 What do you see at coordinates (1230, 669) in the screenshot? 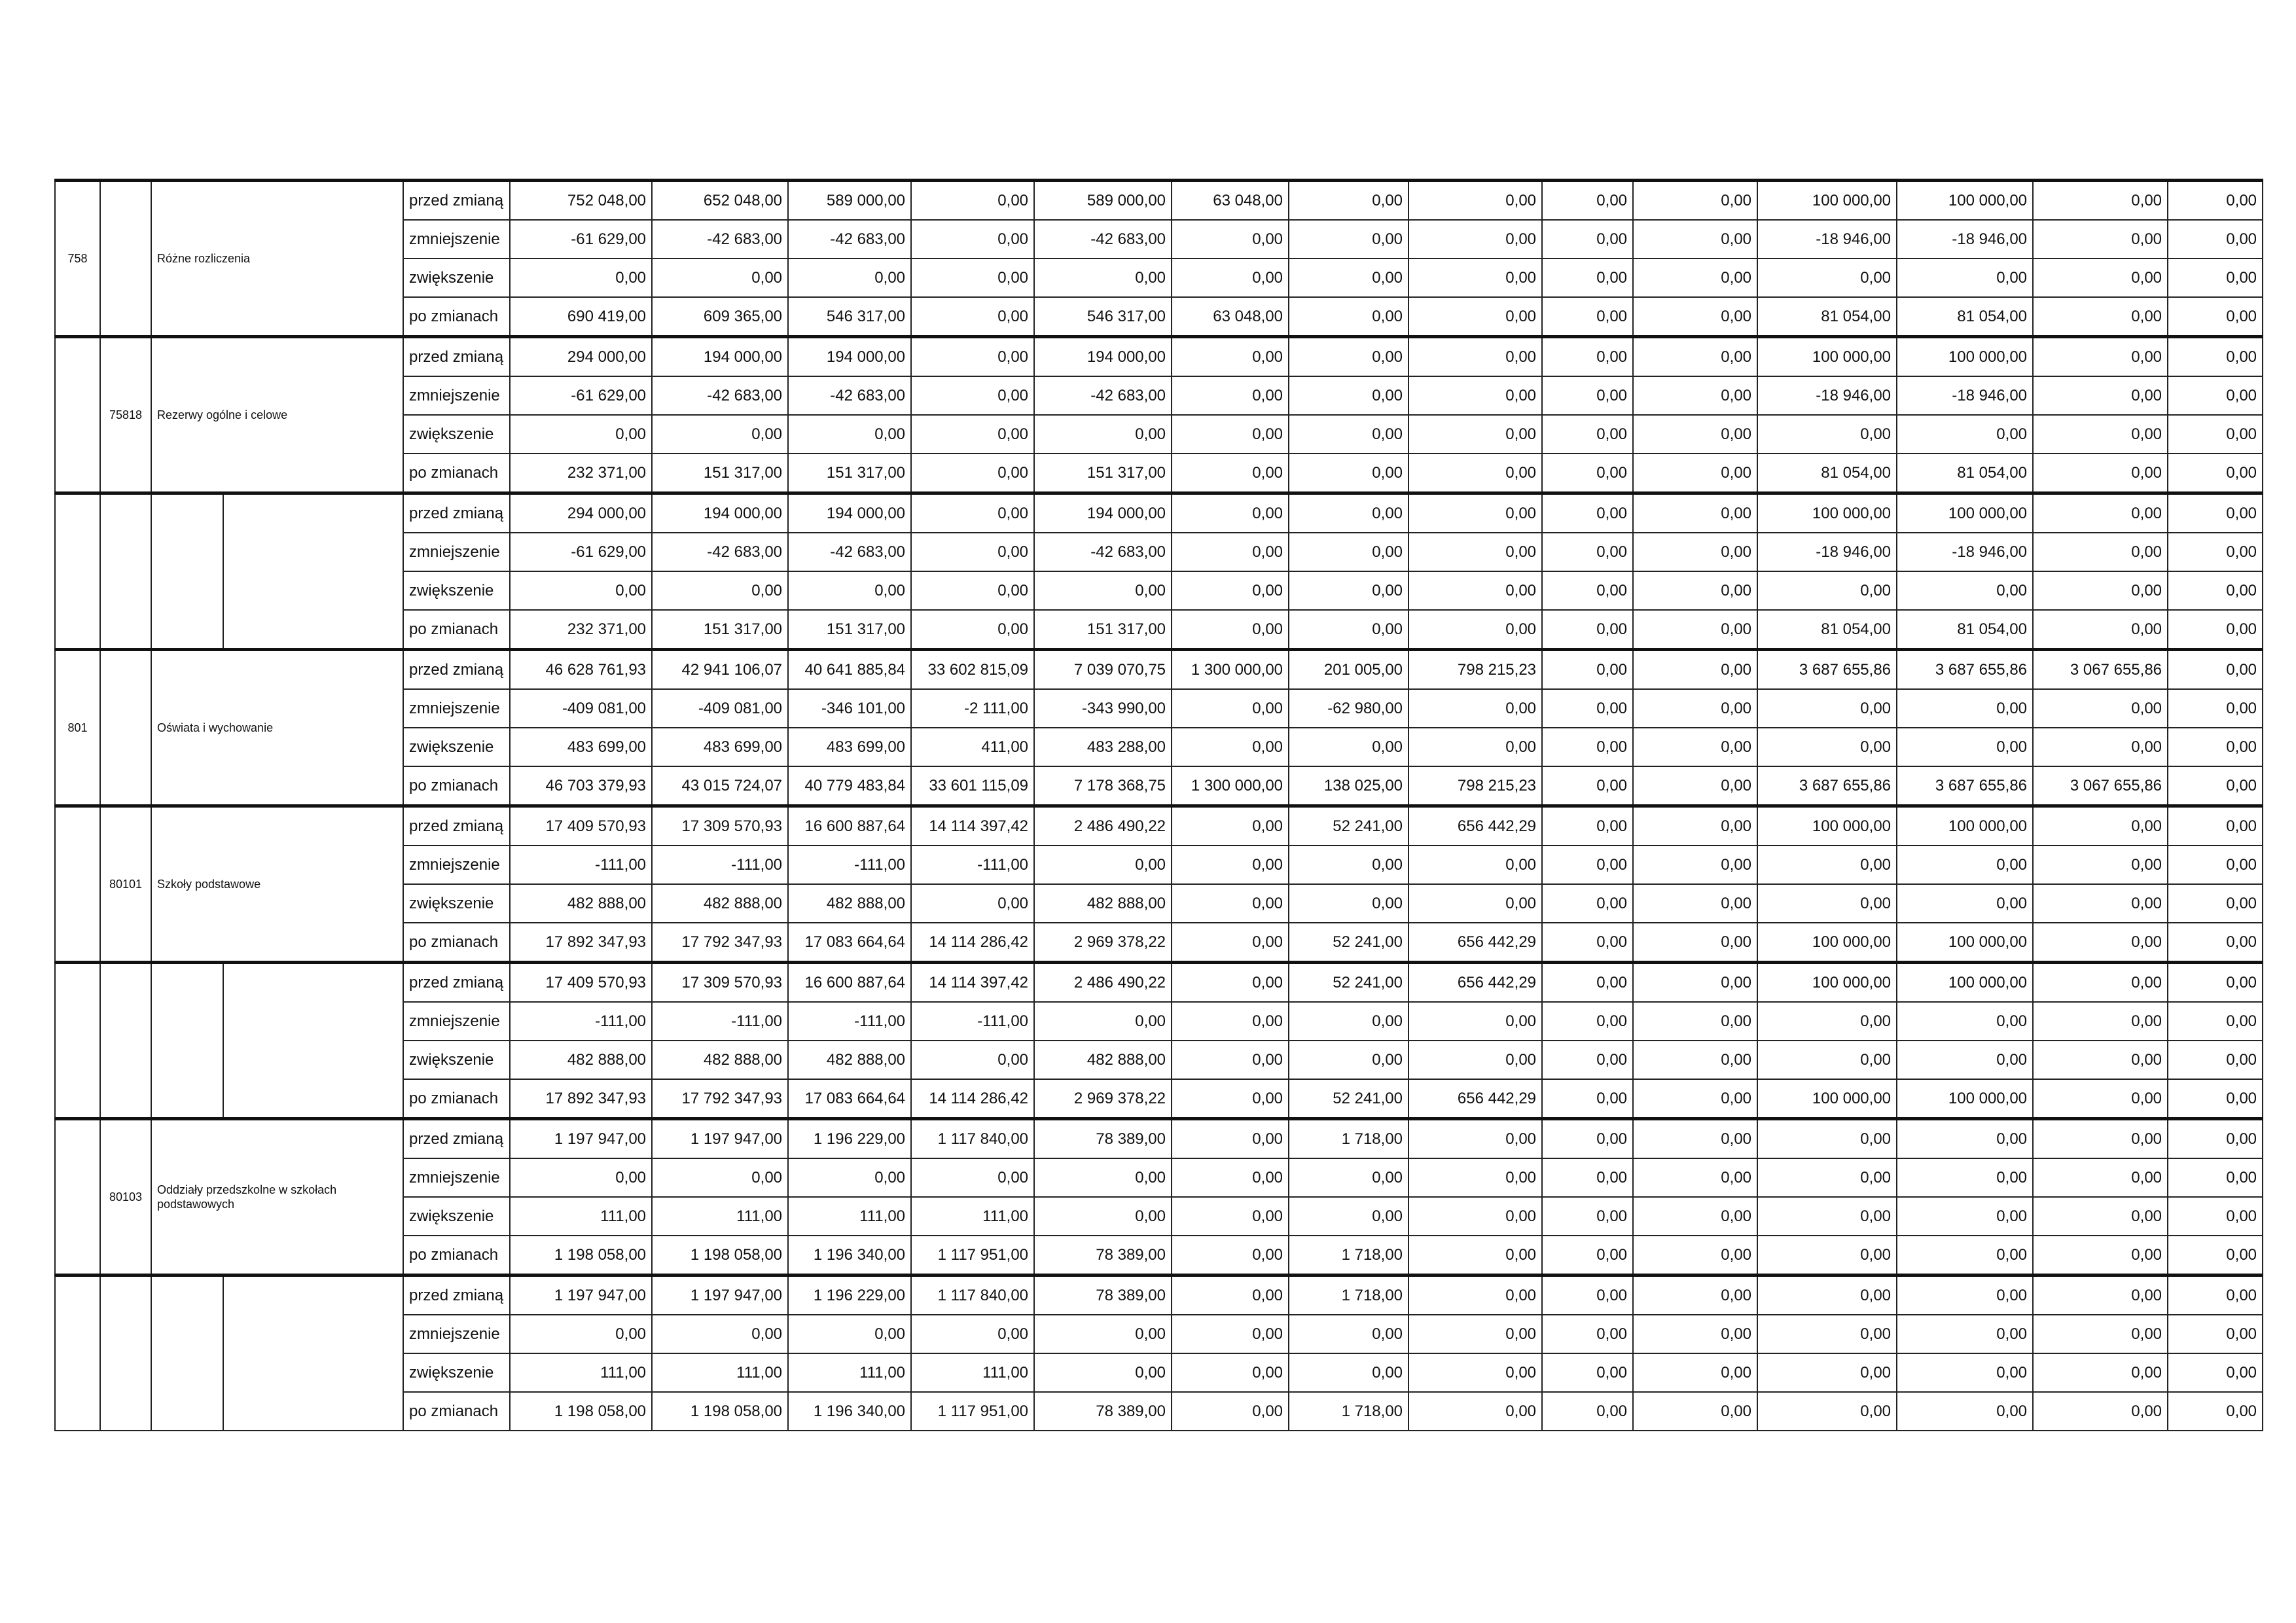
I see `value-cell: 1 300 000,00` at bounding box center [1230, 669].